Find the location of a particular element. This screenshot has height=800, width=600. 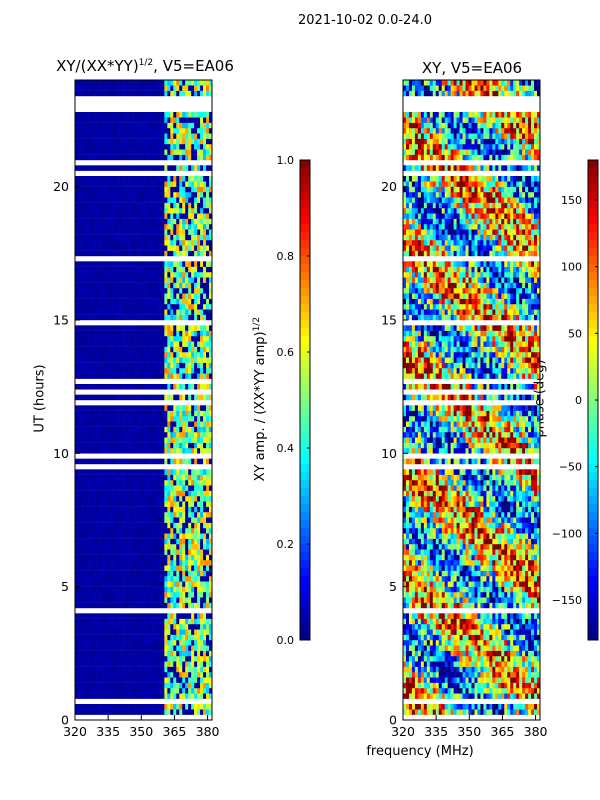

left-heatmap-xtick-label: 365 is located at coordinates (175, 731).